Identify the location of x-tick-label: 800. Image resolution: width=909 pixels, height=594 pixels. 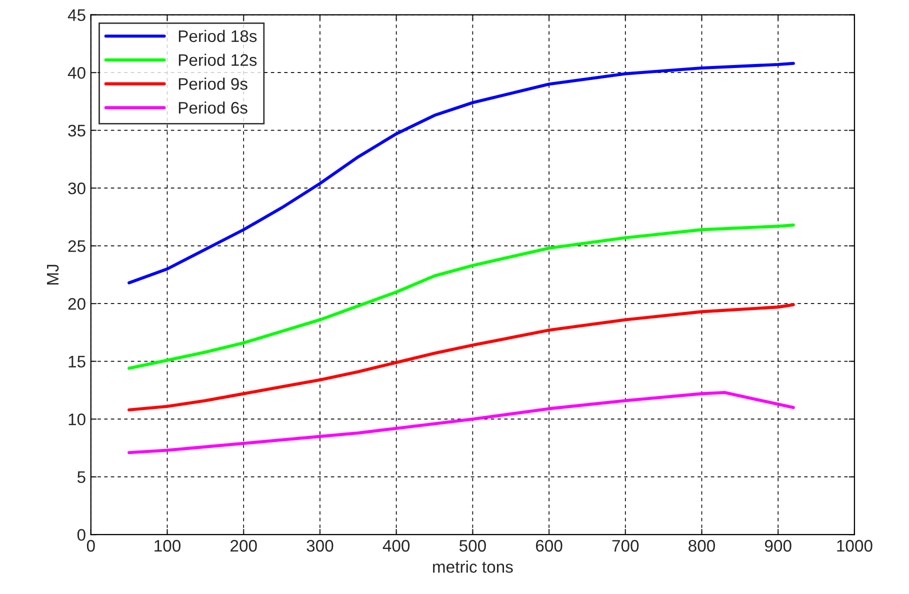
(701, 546).